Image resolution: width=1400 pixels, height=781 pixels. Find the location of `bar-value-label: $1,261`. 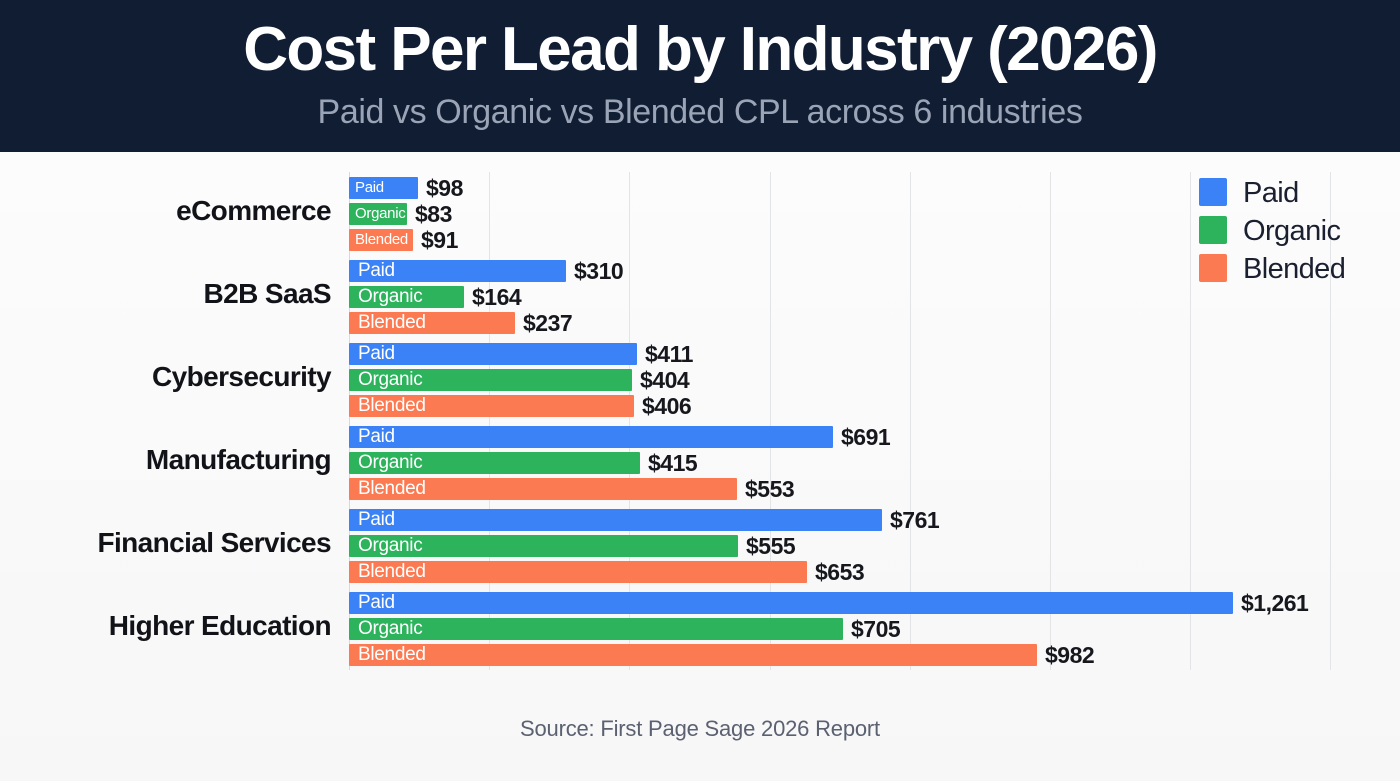

bar-value-label: $1,261 is located at coordinates (1275, 603).